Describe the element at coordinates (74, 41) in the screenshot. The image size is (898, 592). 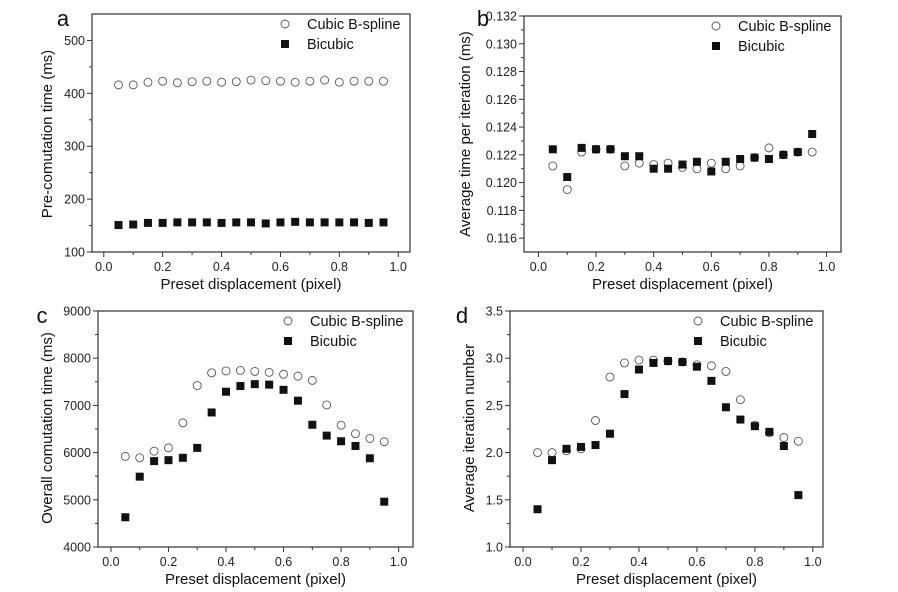
I see `y-tick-label: 500` at that location.